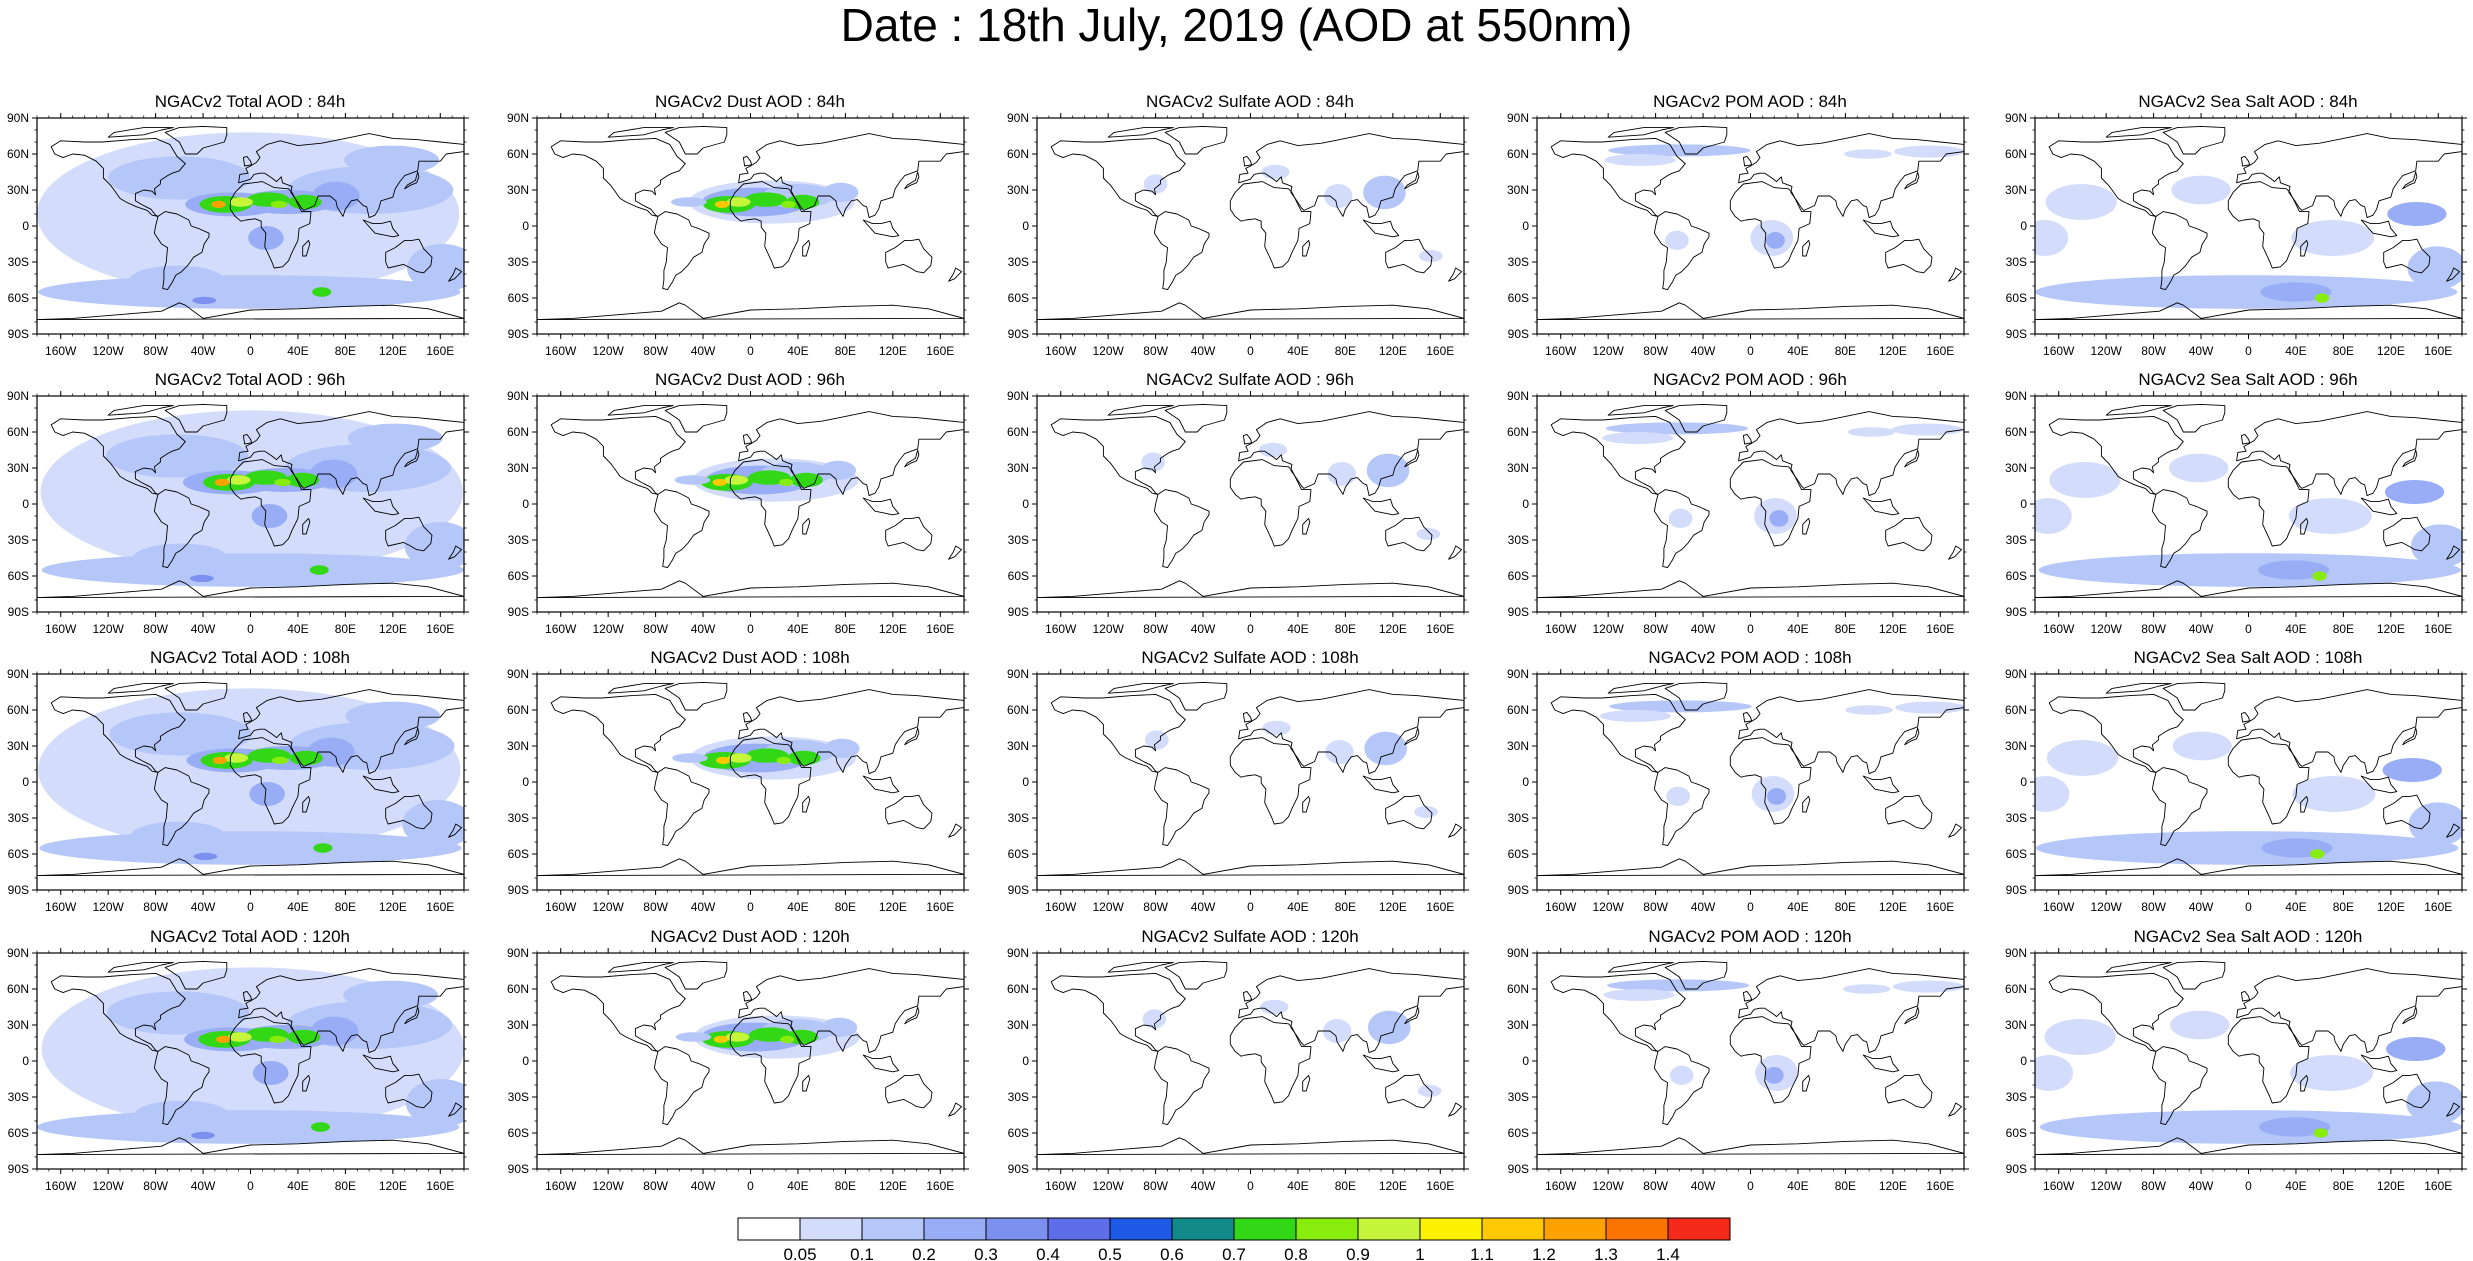 The width and height of the screenshot is (2473, 1261). Describe the element at coordinates (2295, 907) in the screenshot. I see `lon-tick-label: 40E` at that location.